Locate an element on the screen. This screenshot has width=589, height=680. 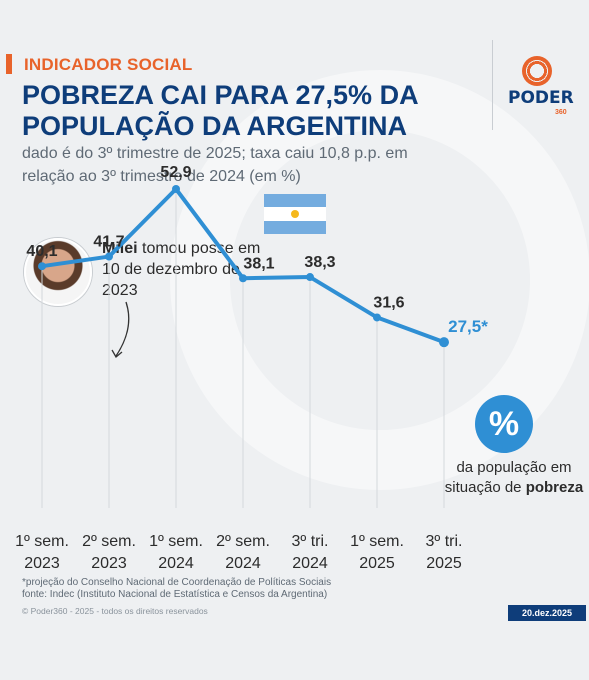
logo-number: 360 is located at coordinates (561, 112).